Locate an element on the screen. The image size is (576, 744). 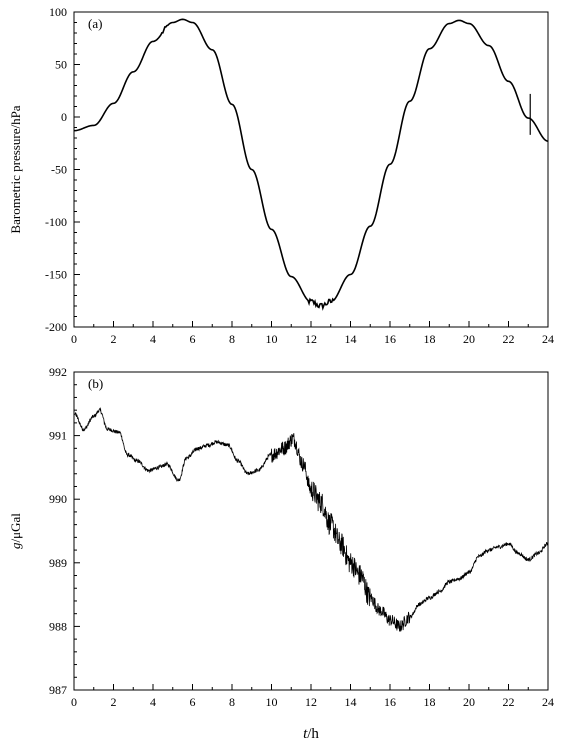
panel-b-y-axis-symbol: g is located at coordinates (15, 545).